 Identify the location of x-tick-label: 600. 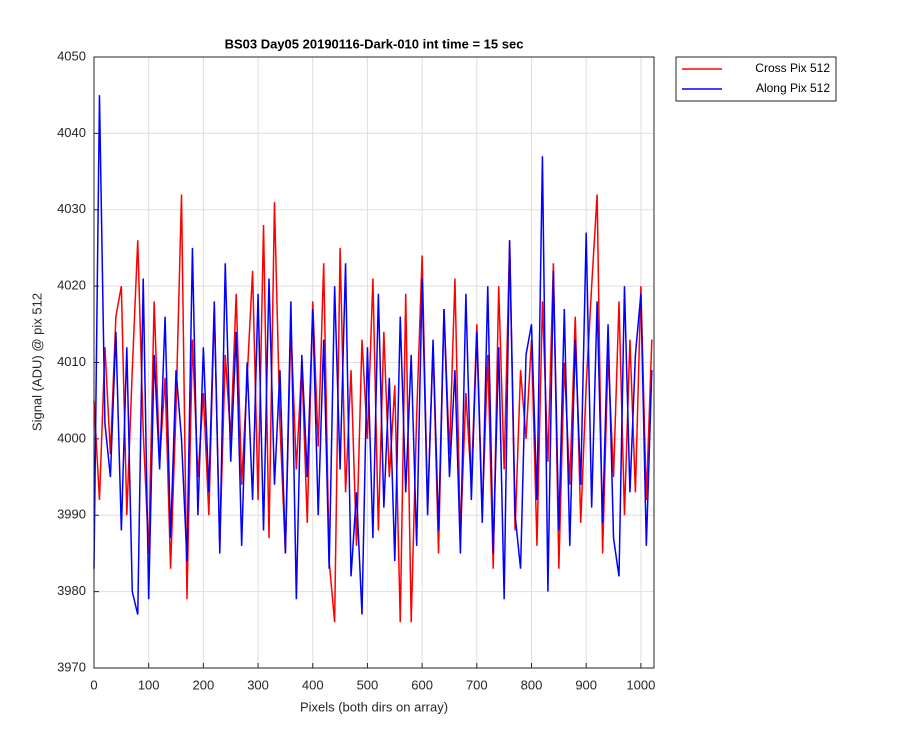
(422, 684).